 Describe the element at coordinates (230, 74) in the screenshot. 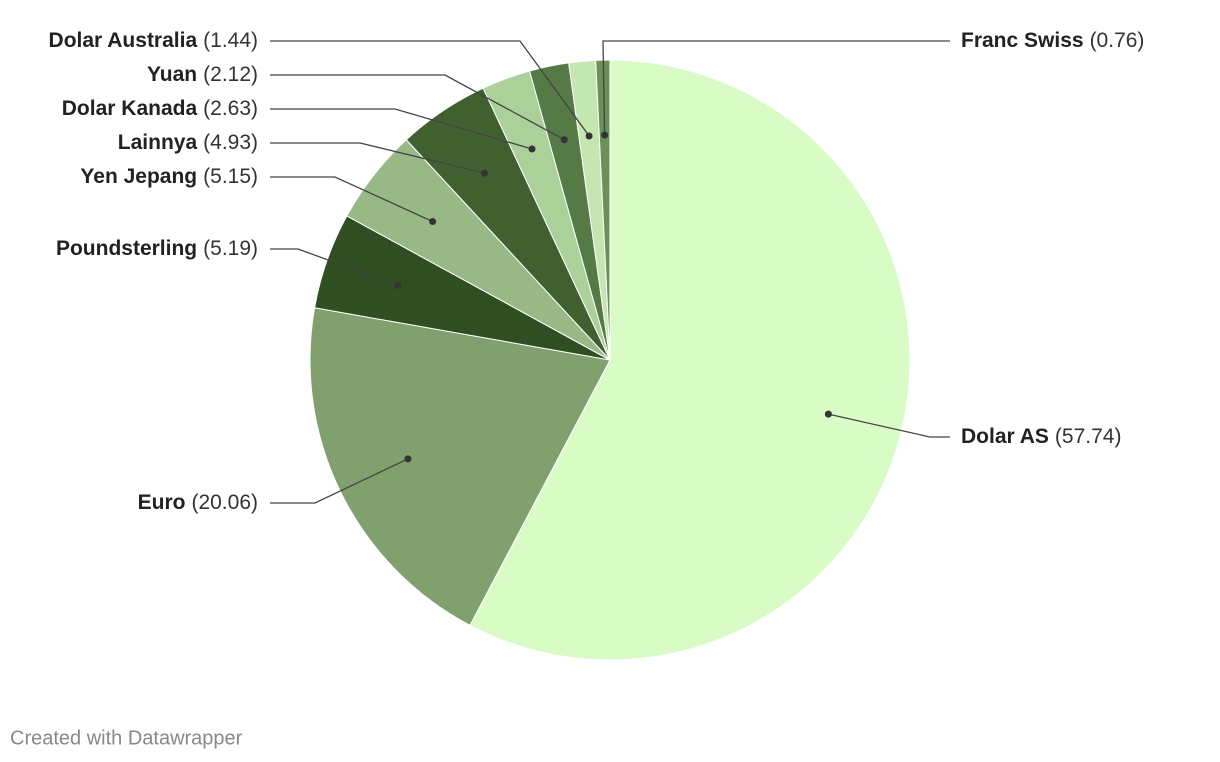

I see `slice-value: (2.12)` at that location.